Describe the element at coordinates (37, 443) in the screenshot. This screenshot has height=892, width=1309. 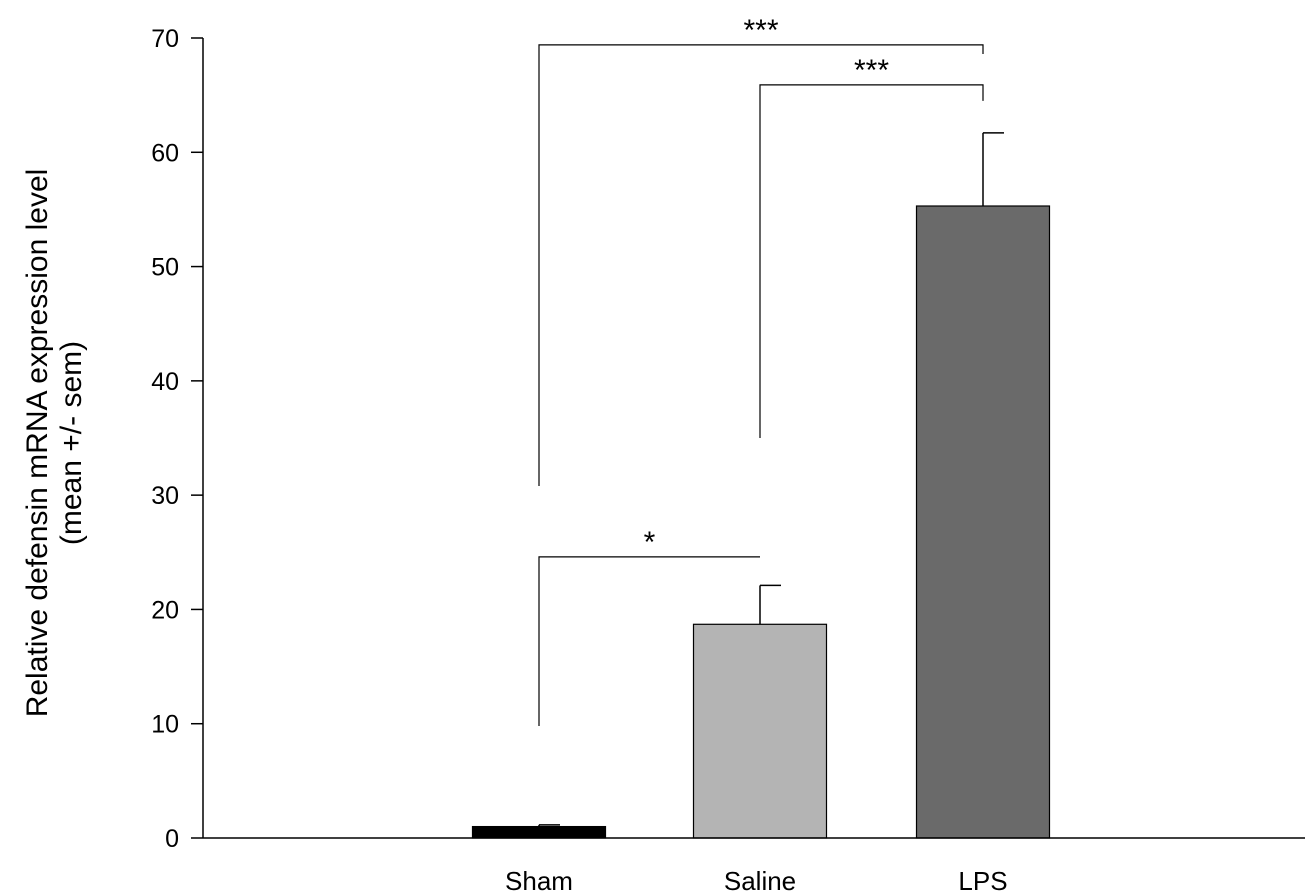
I see `y-axis-title: Relative defensin mRNA expression level` at that location.